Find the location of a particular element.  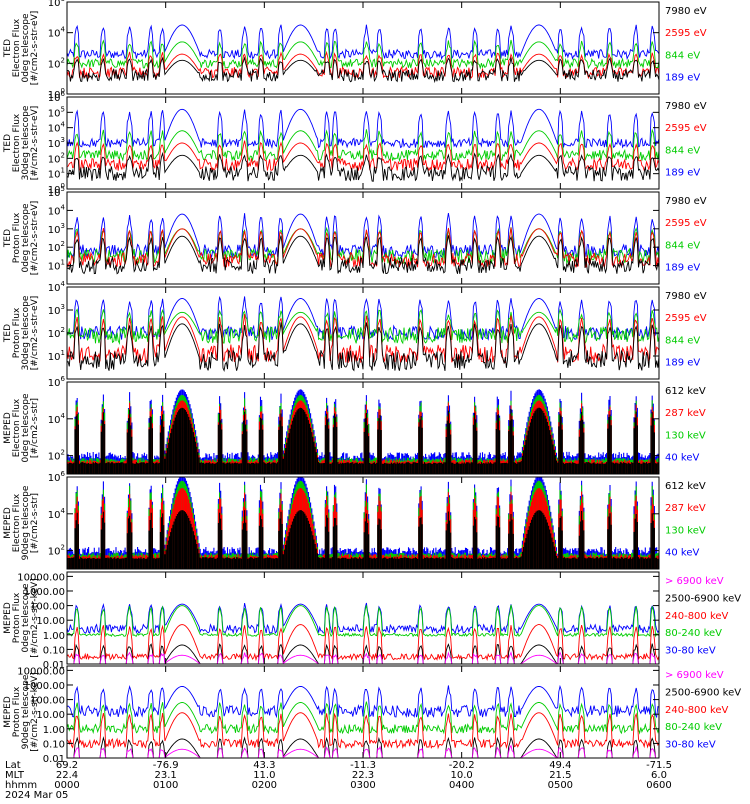

legend-entry: 40 keV is located at coordinates (682, 458).